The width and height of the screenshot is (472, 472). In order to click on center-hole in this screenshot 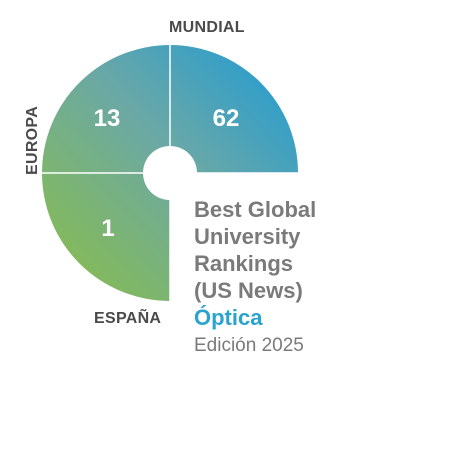, I will do `click(170, 173)`.